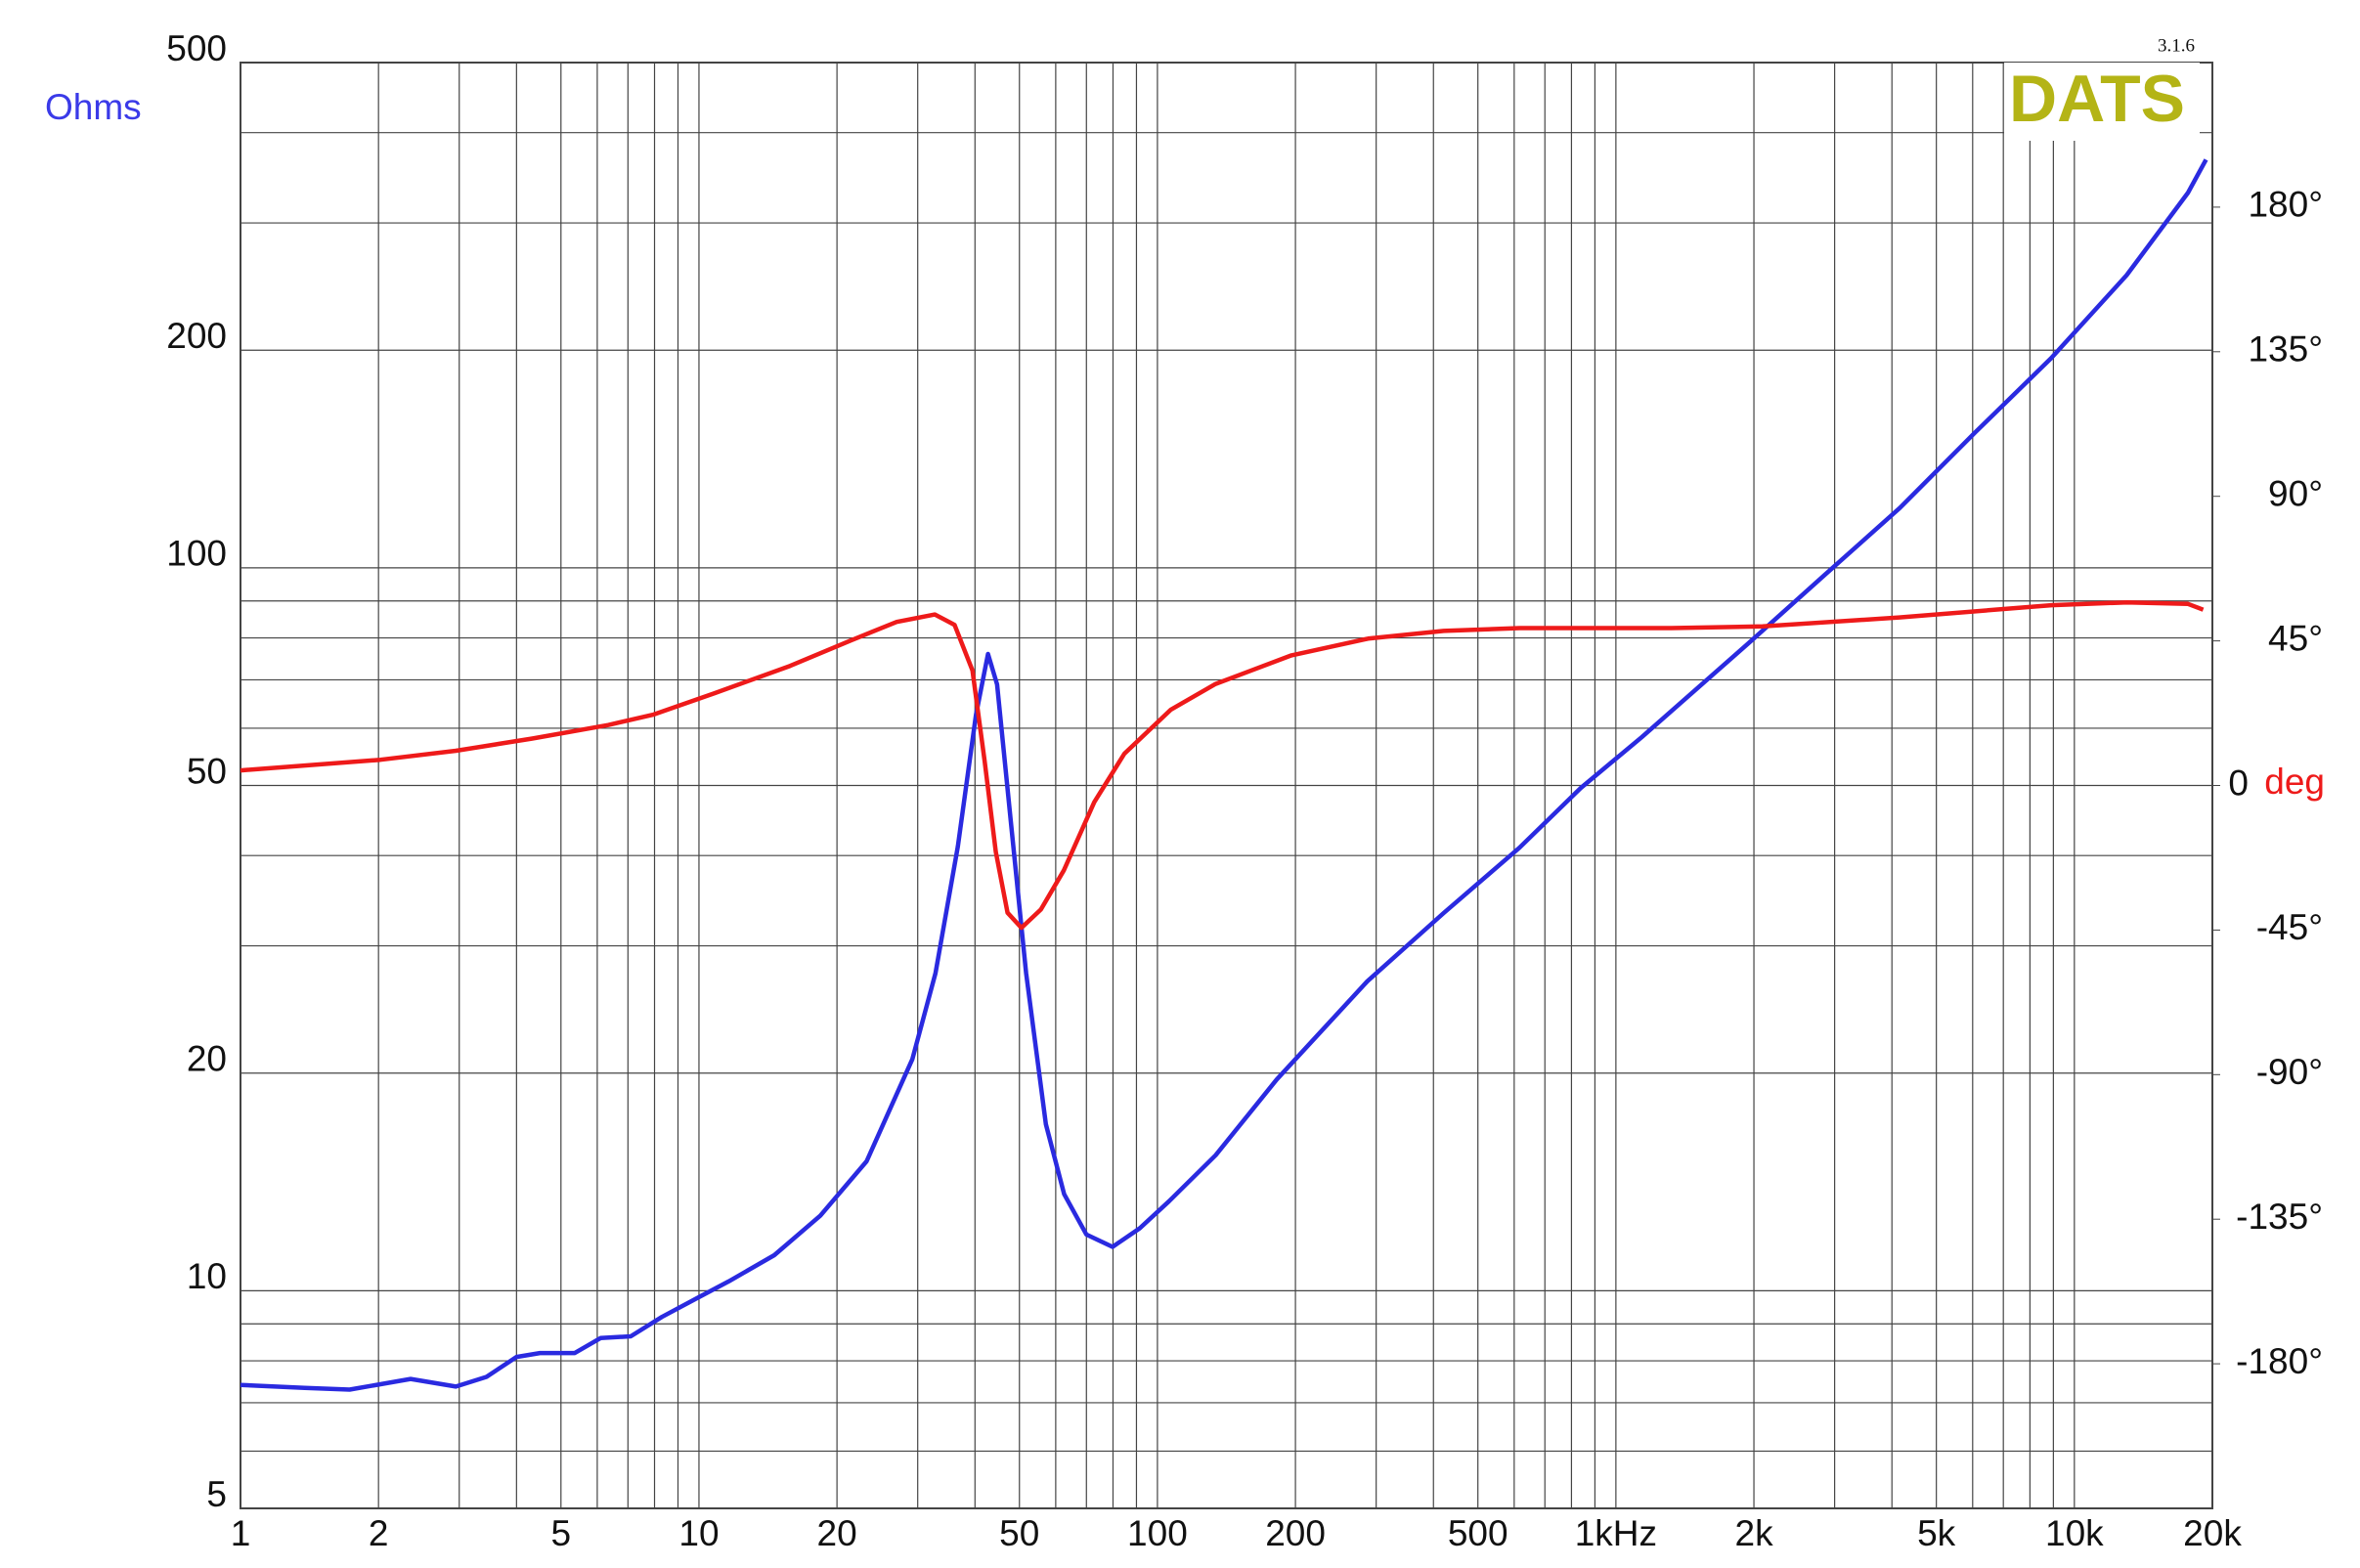 The height and width of the screenshot is (1568, 2360). Describe the element at coordinates (2279, 1361) in the screenshot. I see `y2-tick-label: -180°` at that location.